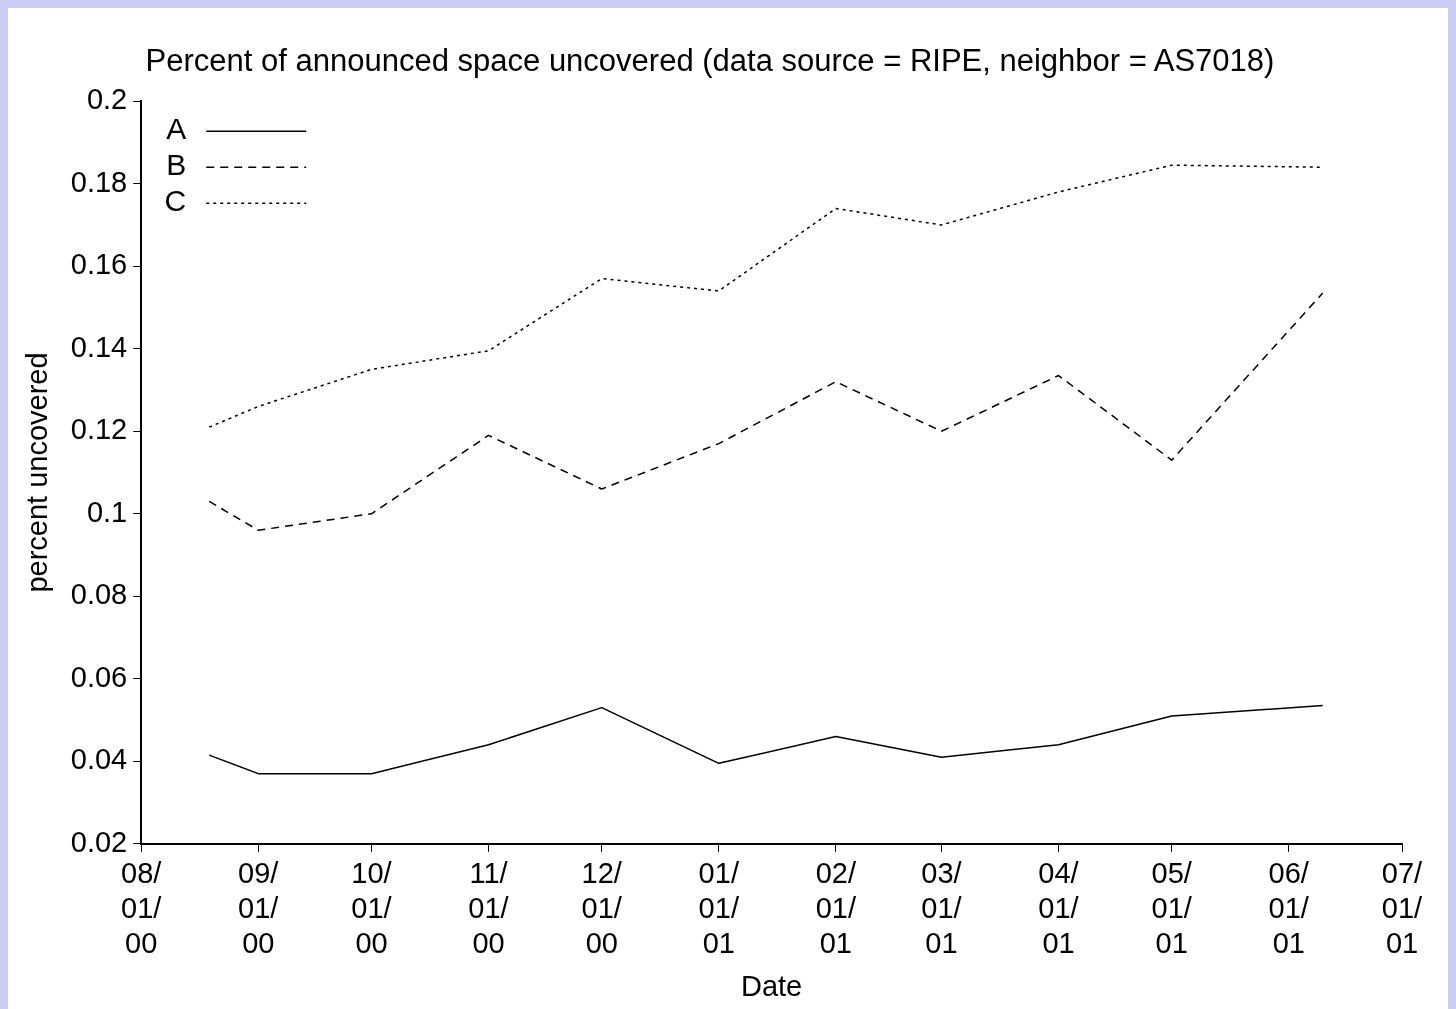  Describe the element at coordinates (710, 61) in the screenshot. I see `chart-title: Percent of announced space uncovered (data source = RIPE, neighbor = AS7018)` at that location.